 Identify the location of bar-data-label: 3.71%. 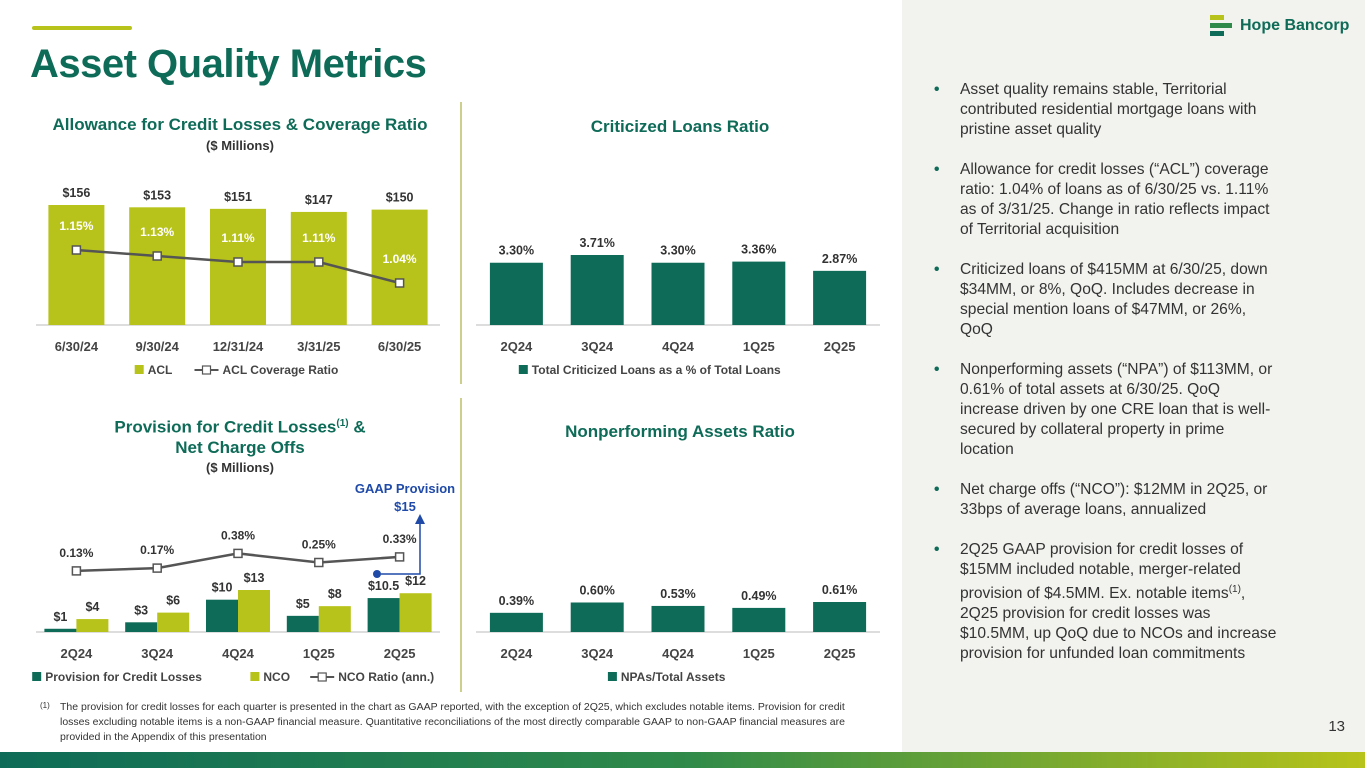
(596, 243).